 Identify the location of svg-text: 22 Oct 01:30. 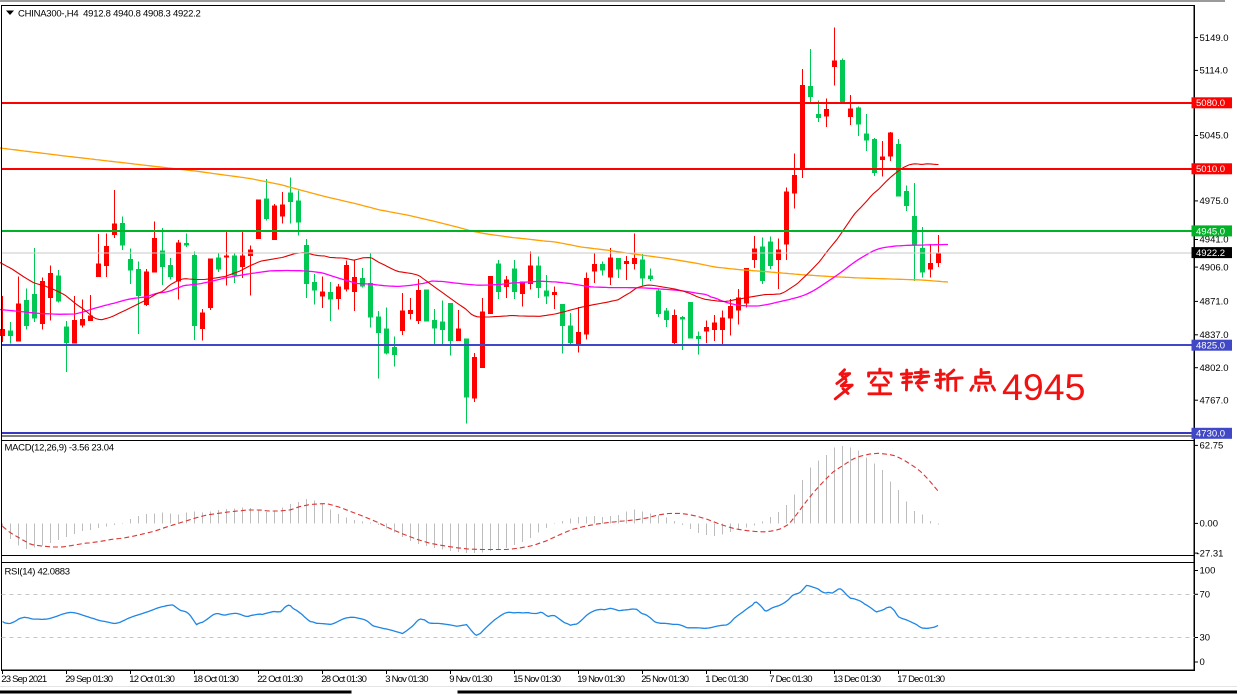
(279, 679).